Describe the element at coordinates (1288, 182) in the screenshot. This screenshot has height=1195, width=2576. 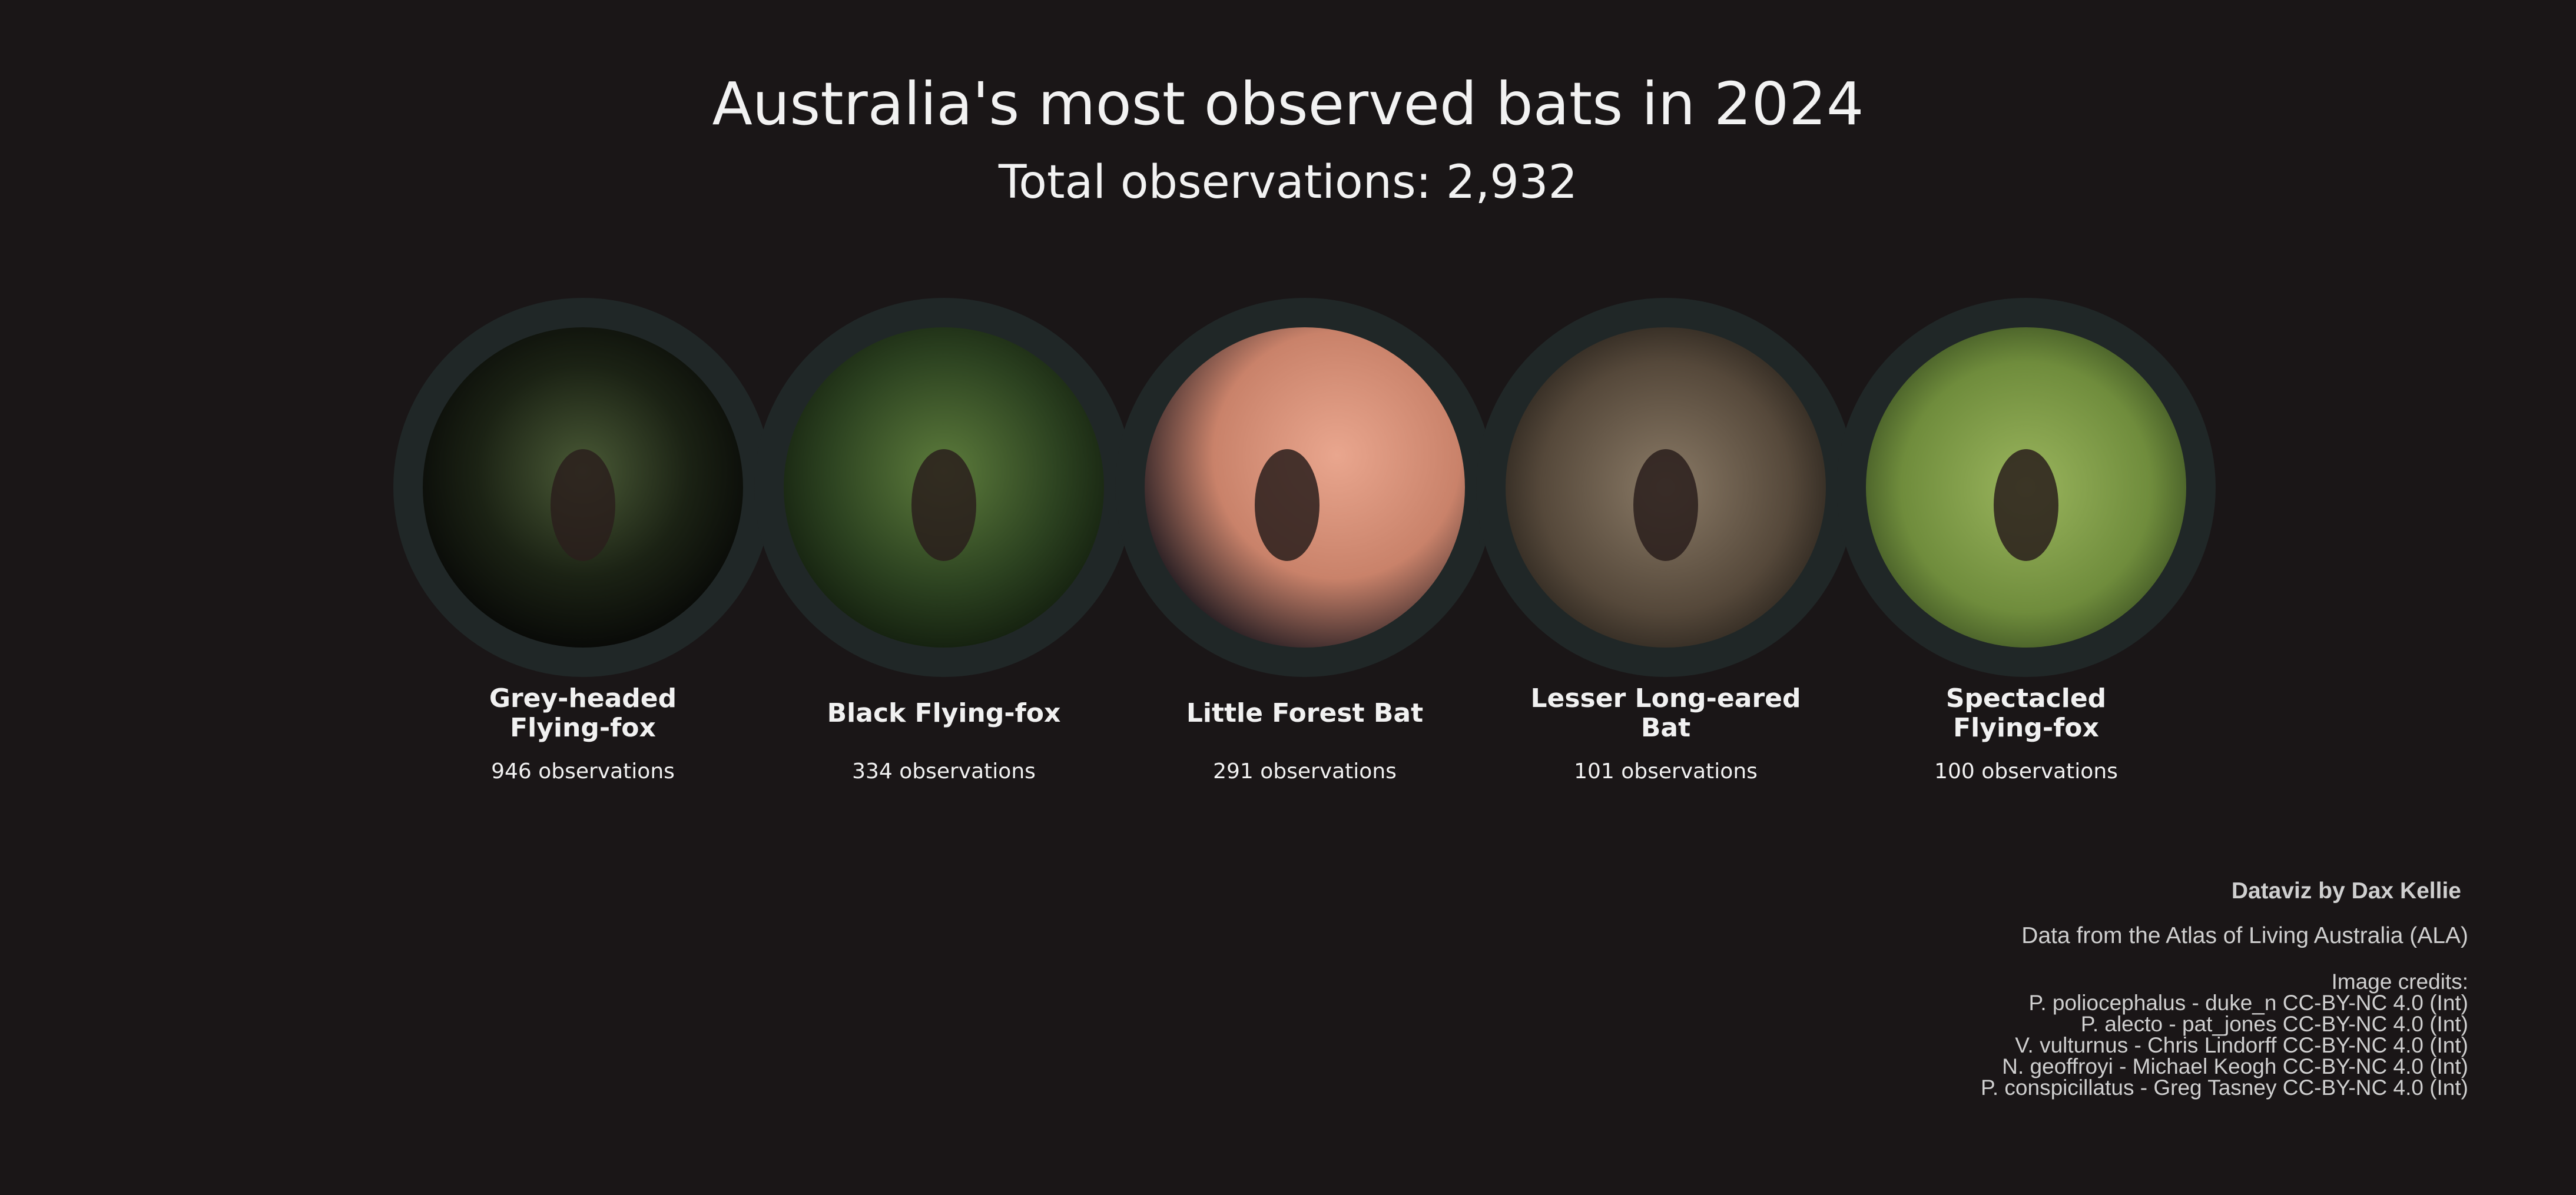
I see `page-subtitle: Total observations: 2,932` at that location.